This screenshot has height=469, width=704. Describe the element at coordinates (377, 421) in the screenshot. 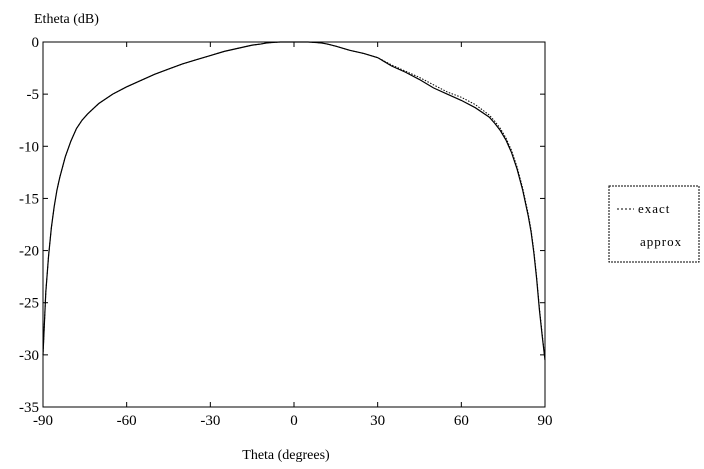

I see `x-tick-label: 30` at that location.